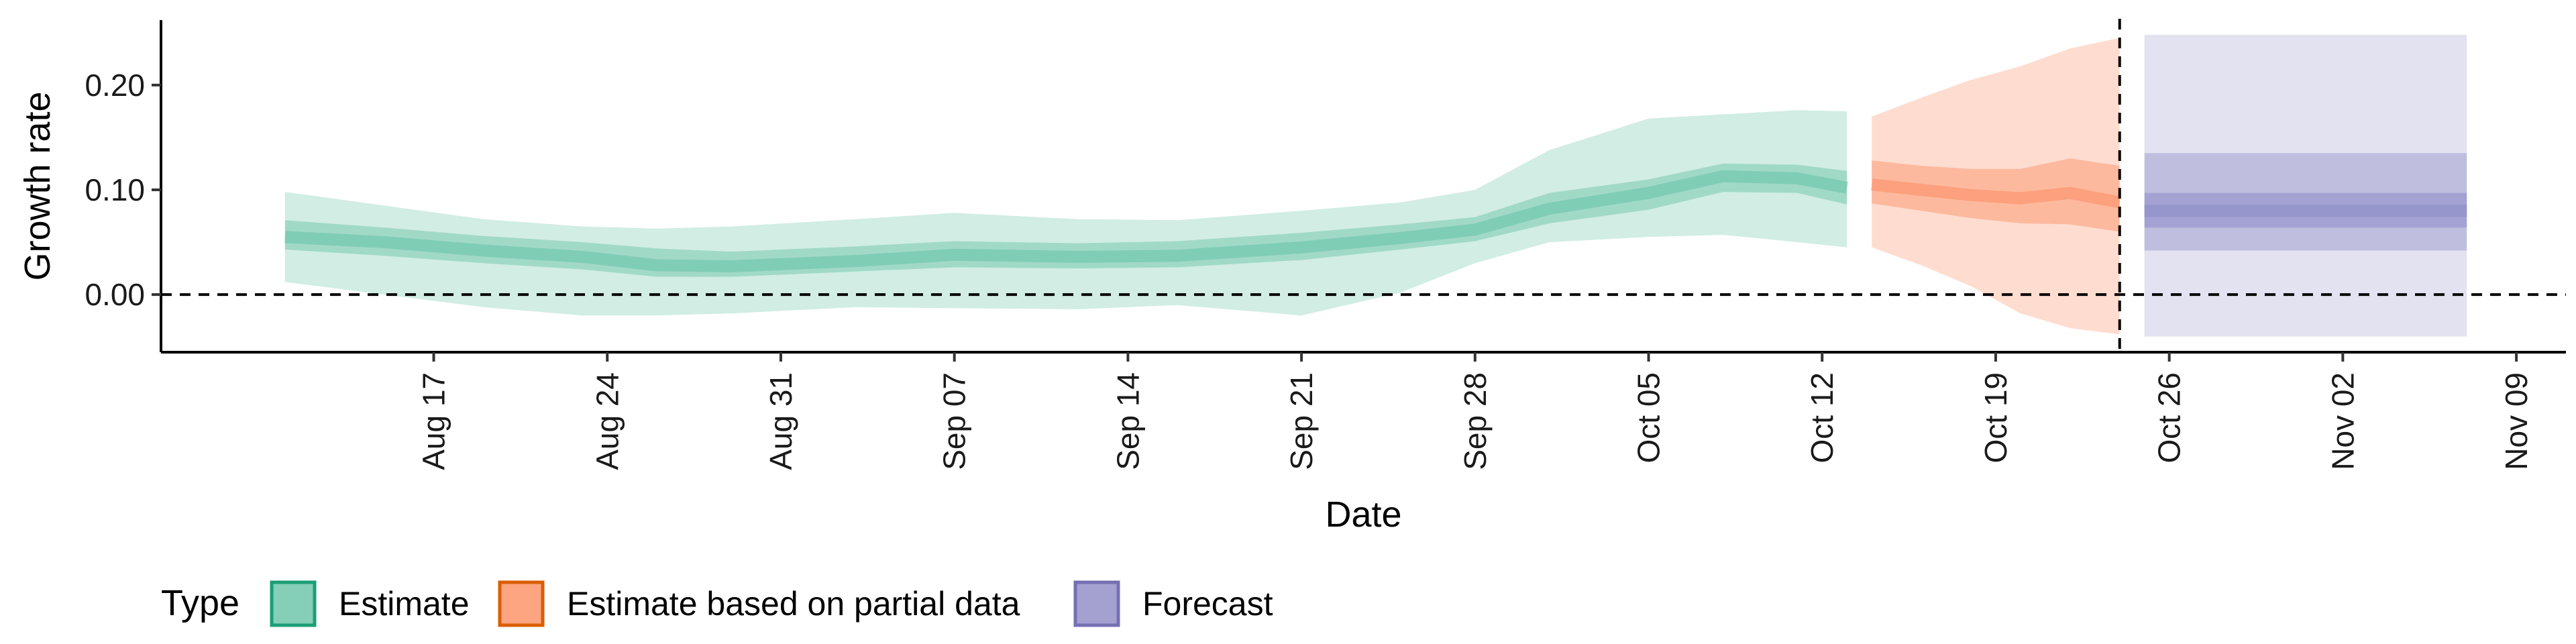  I want to click on x-tick-label: Aug 17, so click(434, 421).